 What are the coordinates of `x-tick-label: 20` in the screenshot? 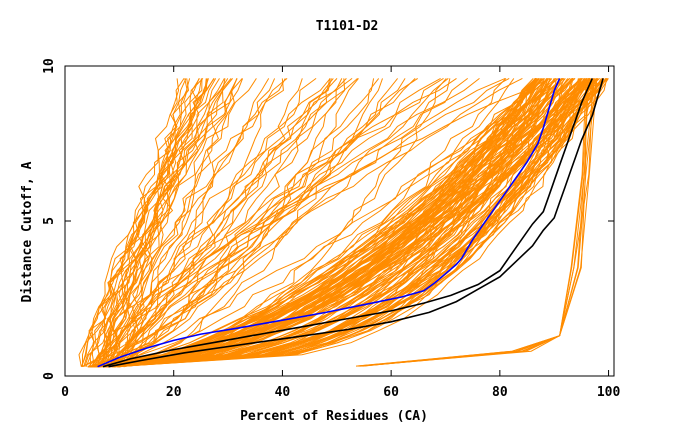 It's located at (174, 392).